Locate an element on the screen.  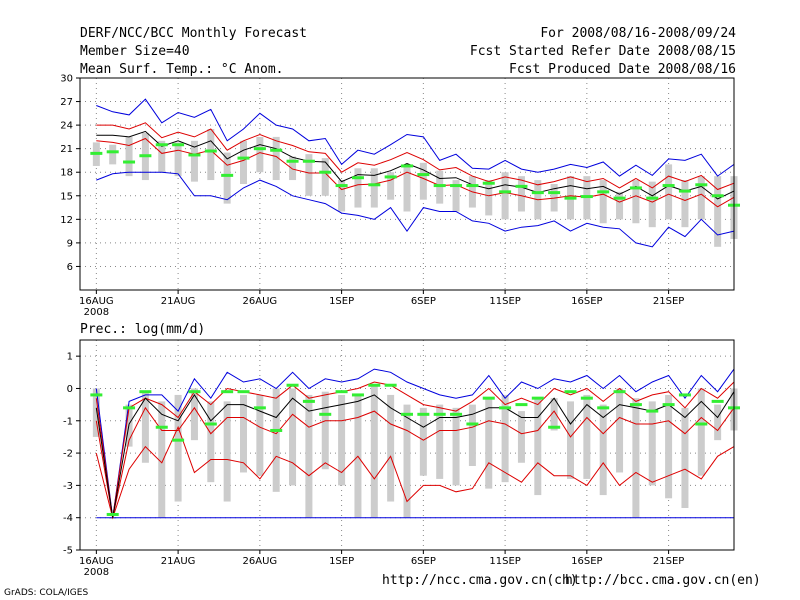
produced-date: Fcst Produced Date 2008/08/16 is located at coordinates (622, 69).